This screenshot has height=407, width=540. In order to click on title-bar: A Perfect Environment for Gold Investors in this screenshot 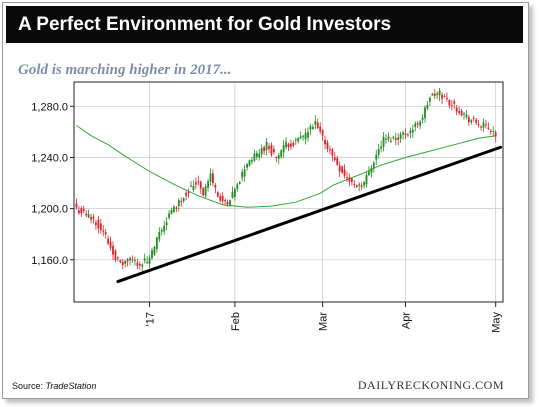, I will do `click(264, 24)`.